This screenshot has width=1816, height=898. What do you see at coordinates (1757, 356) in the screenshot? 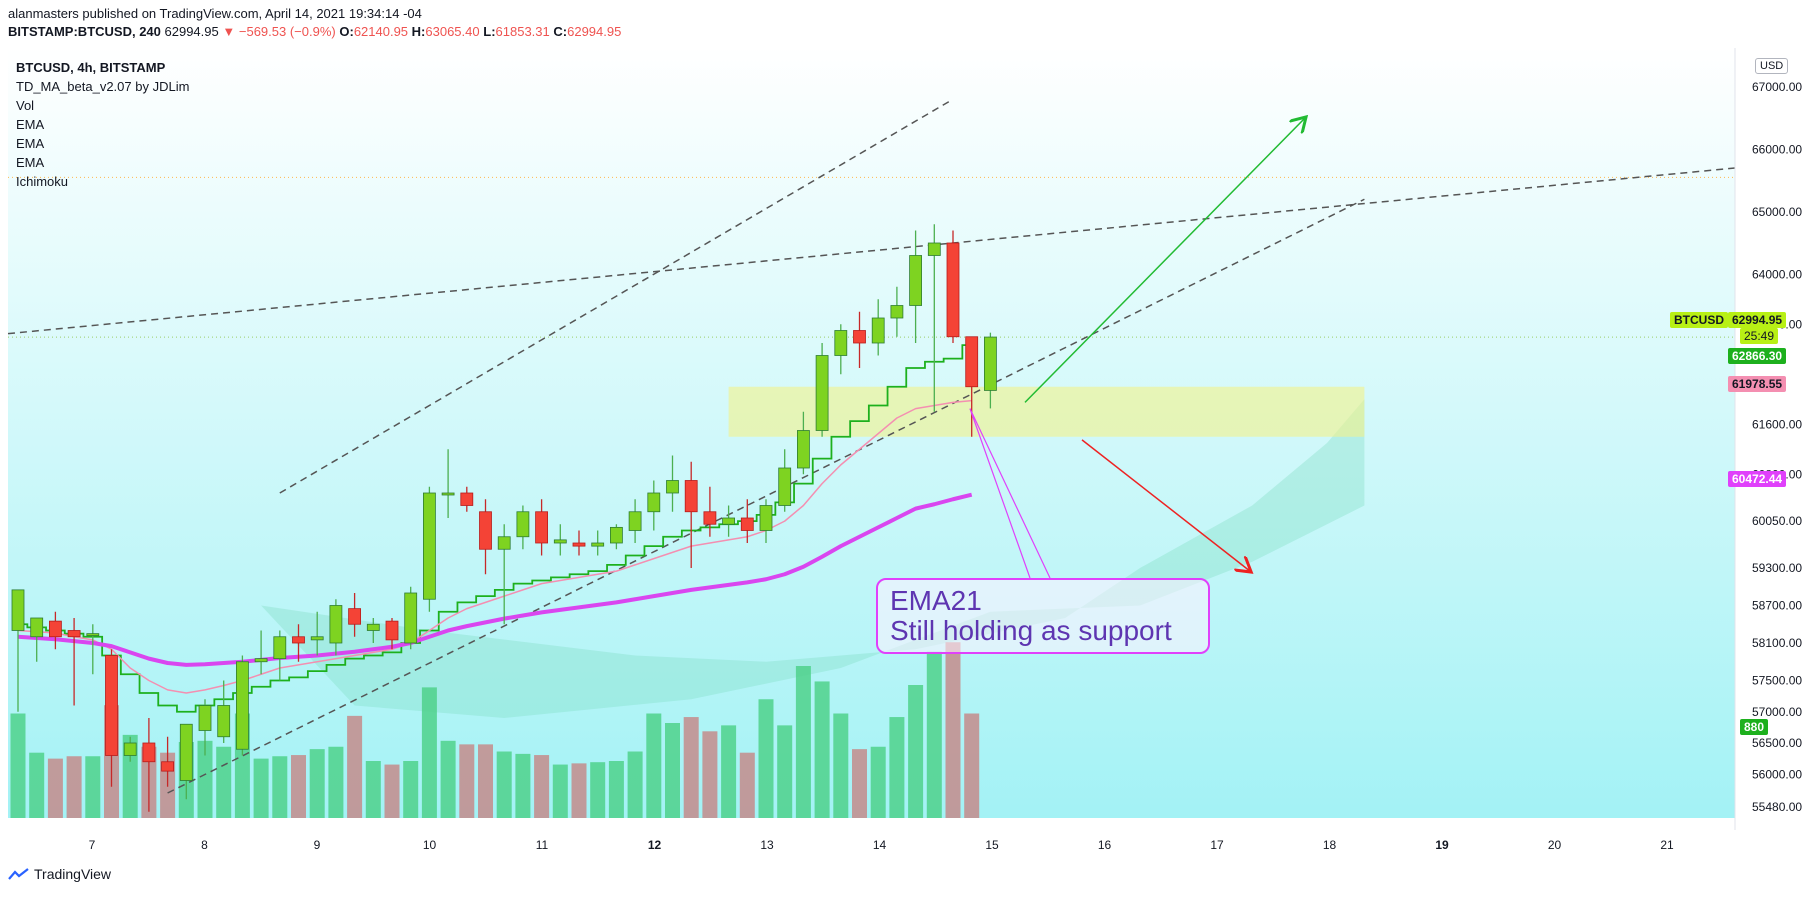
I see `ema-fast-tag: 62866.30` at bounding box center [1757, 356].